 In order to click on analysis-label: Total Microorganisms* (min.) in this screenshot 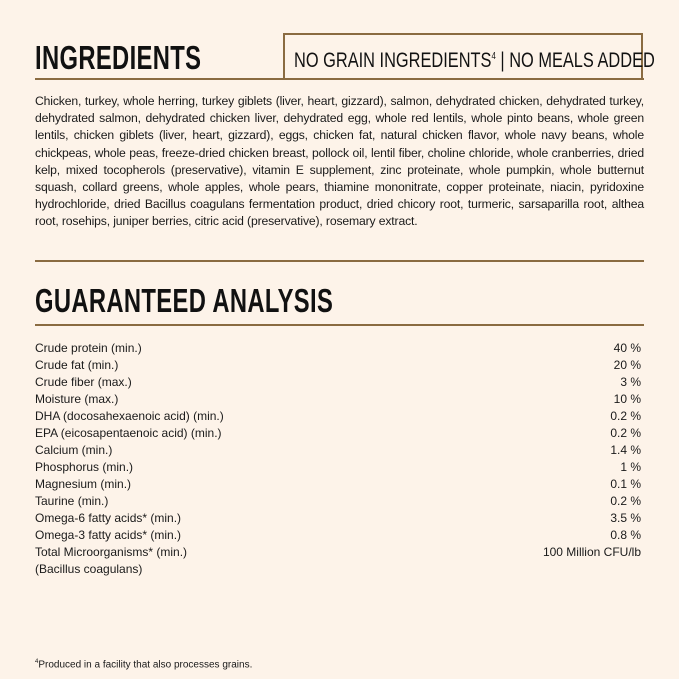, I will do `click(111, 552)`.